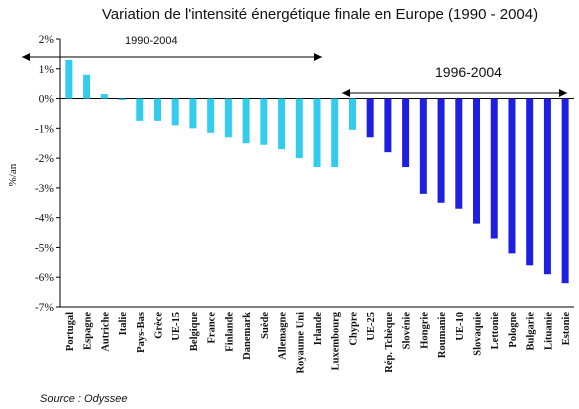 The width and height of the screenshot is (579, 409). What do you see at coordinates (123, 324) in the screenshot?
I see `x-tick-label: Italie` at bounding box center [123, 324].